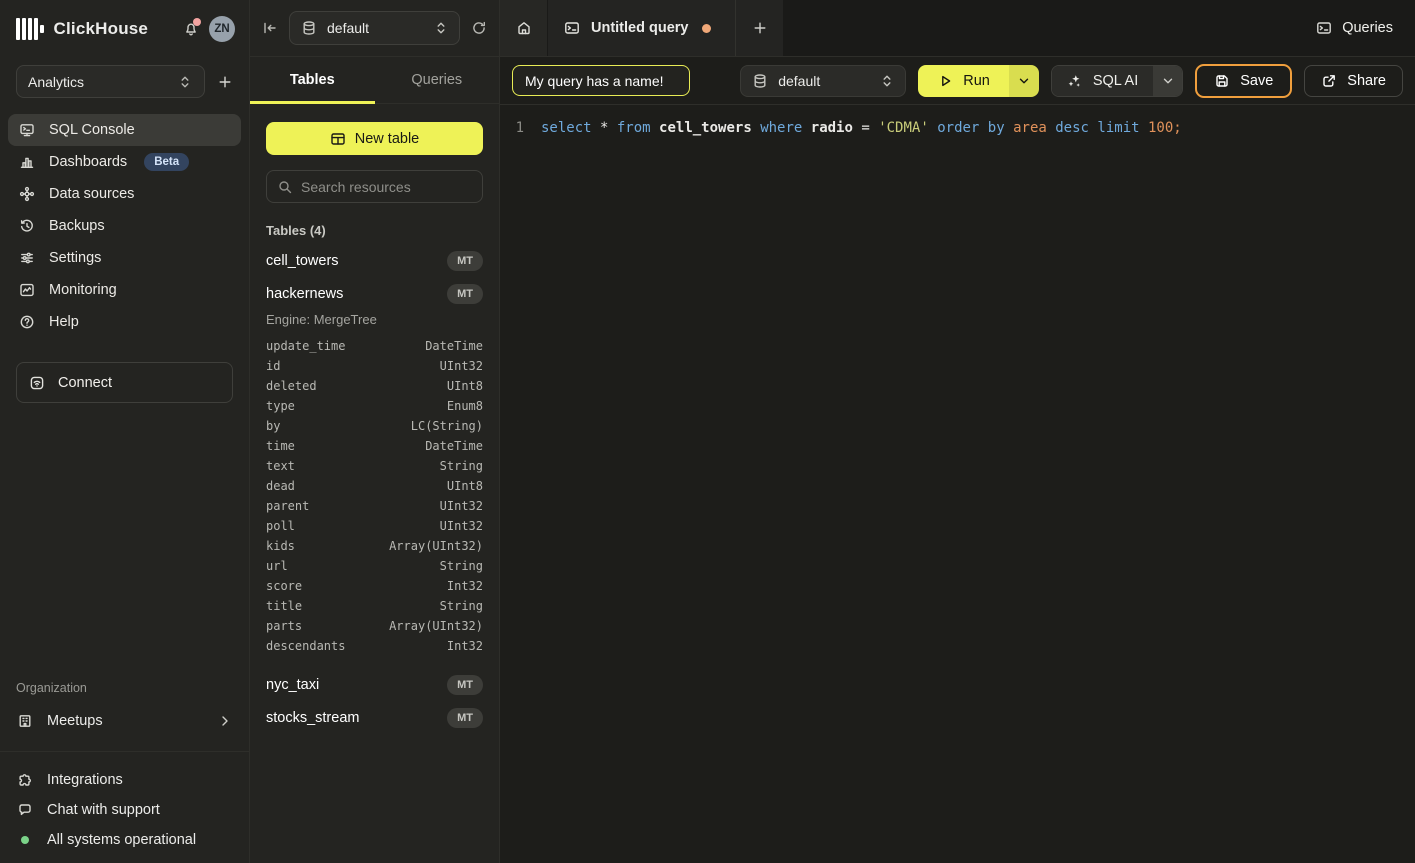 The width and height of the screenshot is (1415, 863). I want to click on new-table-label: New table, so click(387, 138).